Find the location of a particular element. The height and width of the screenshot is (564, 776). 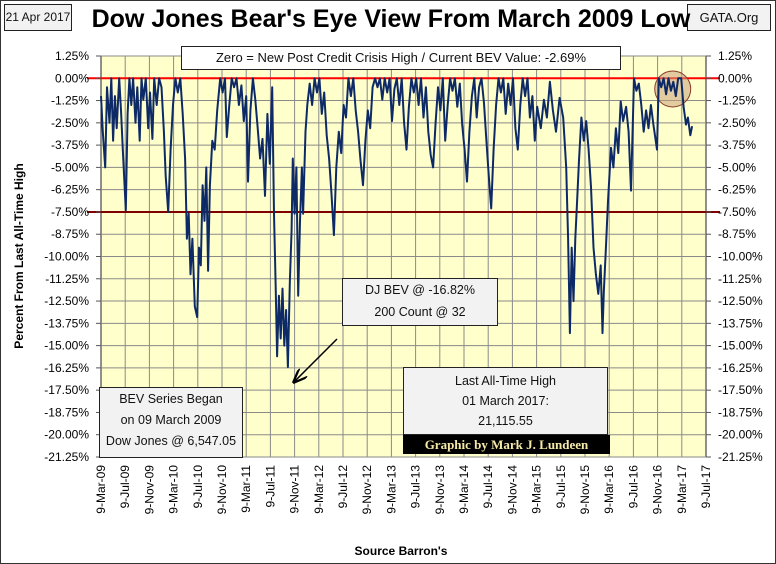

x-tick-label: 9-Jul-13 is located at coordinates (416, 487).